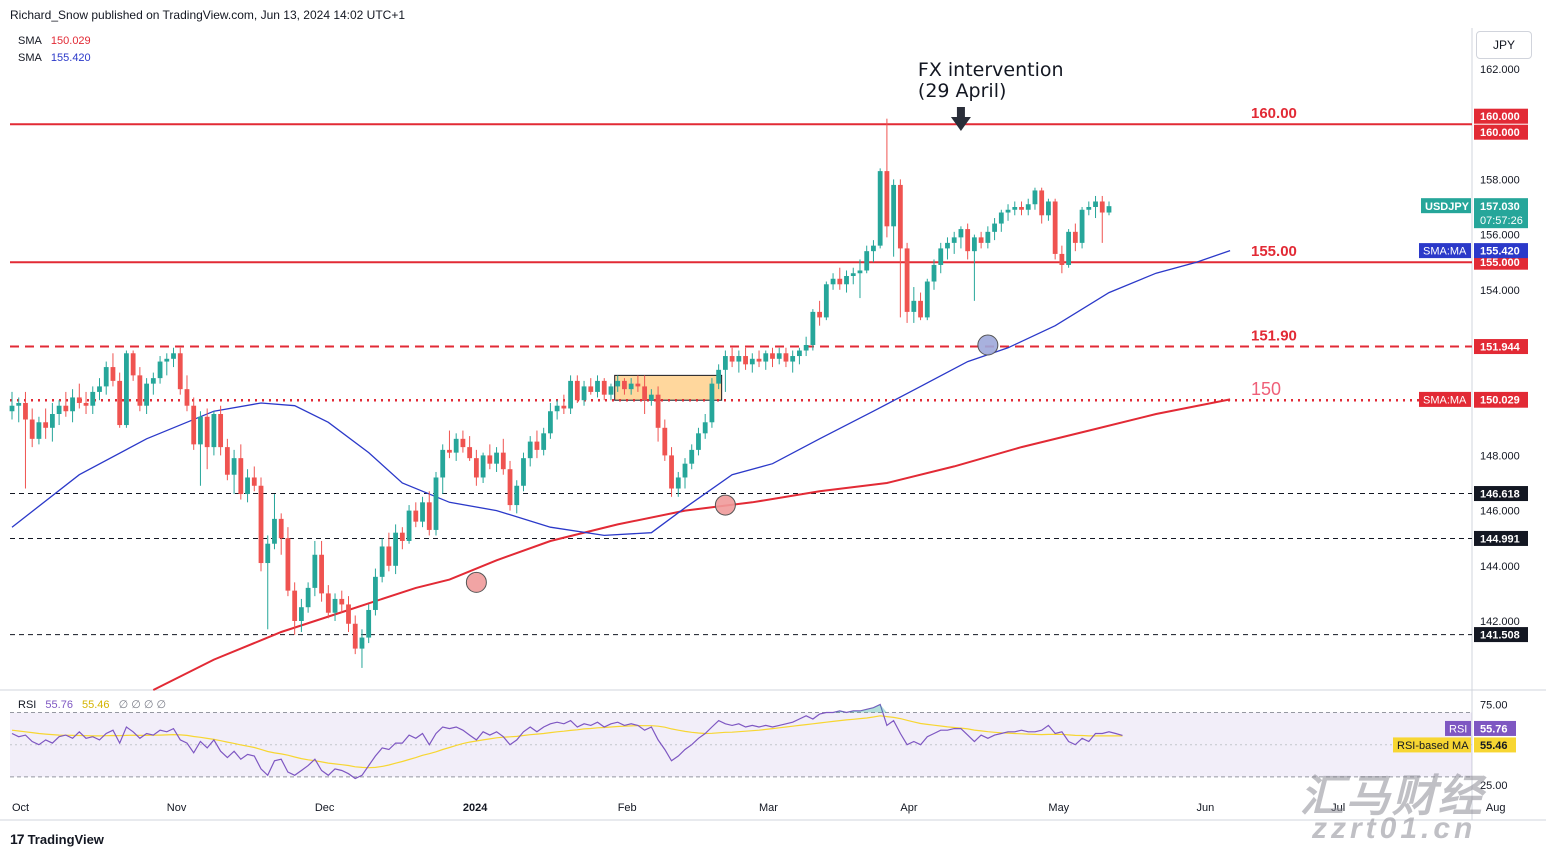 The width and height of the screenshot is (1546, 857). I want to click on tradingview-logo: 17 TradingView, so click(57, 839).